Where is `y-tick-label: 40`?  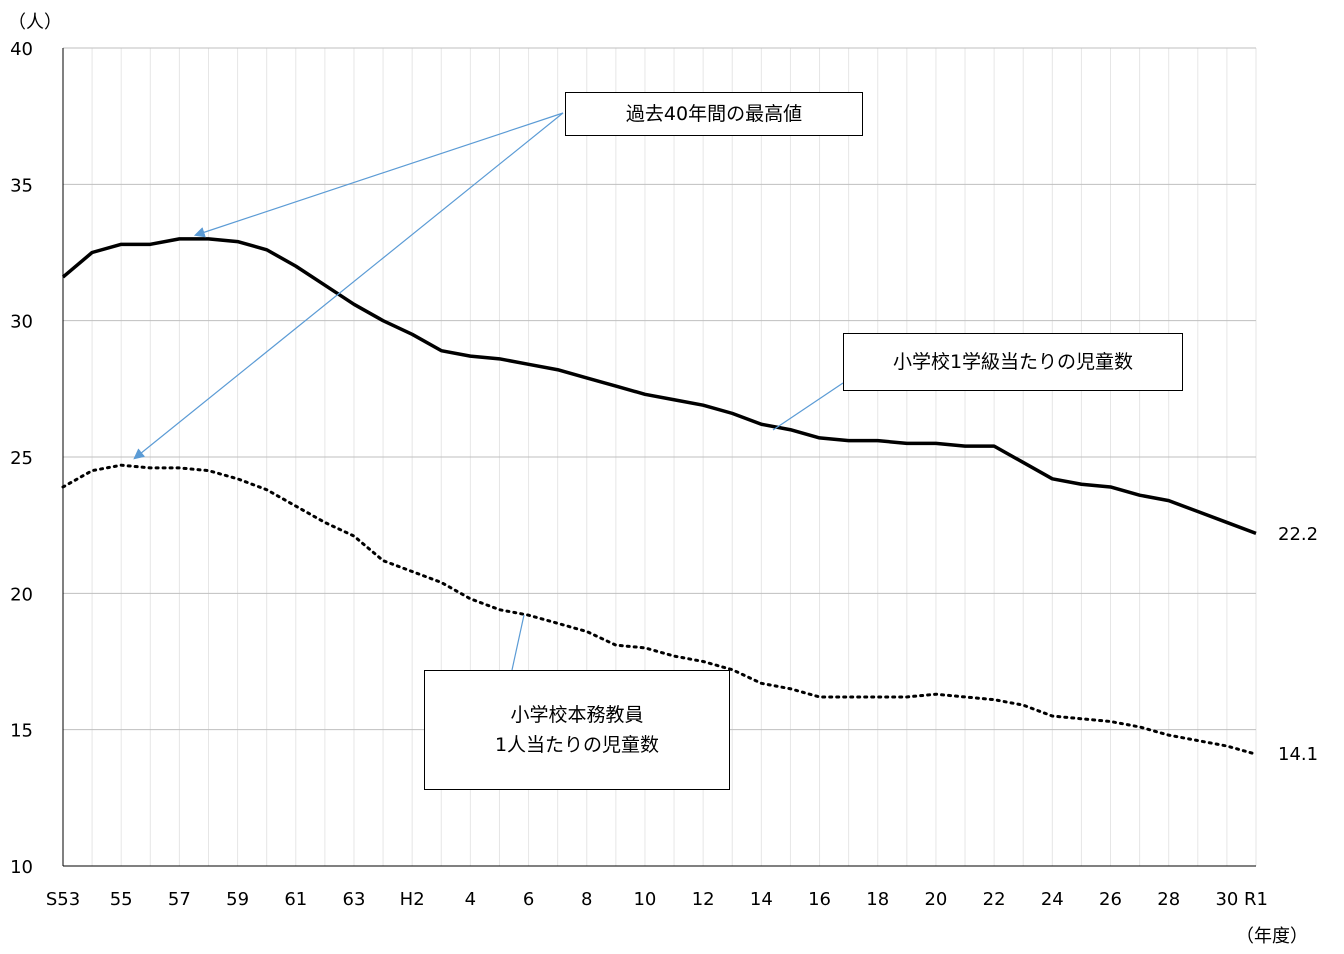 y-tick-label: 40 is located at coordinates (21, 49).